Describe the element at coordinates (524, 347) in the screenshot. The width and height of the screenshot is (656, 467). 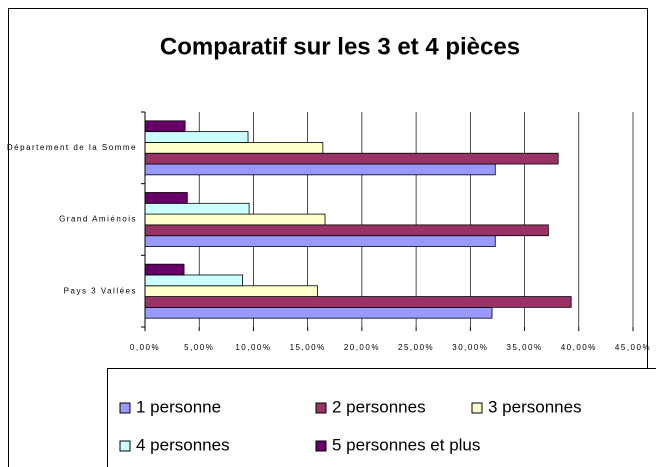
I see `x-tick-label: 35,00%` at that location.